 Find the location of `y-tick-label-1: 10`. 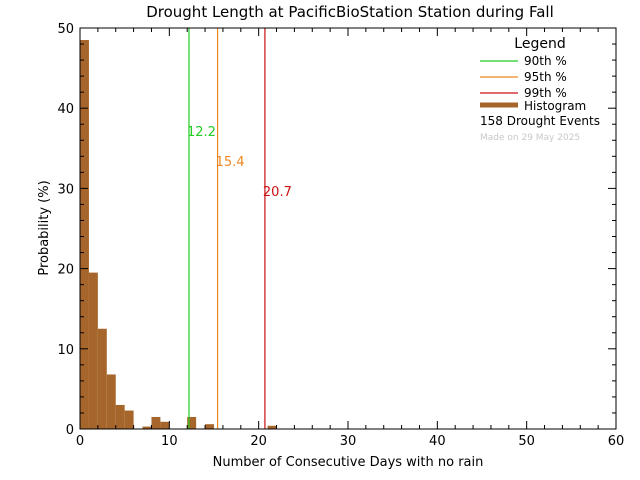

y-tick-label-1: 10 is located at coordinates (65, 350).